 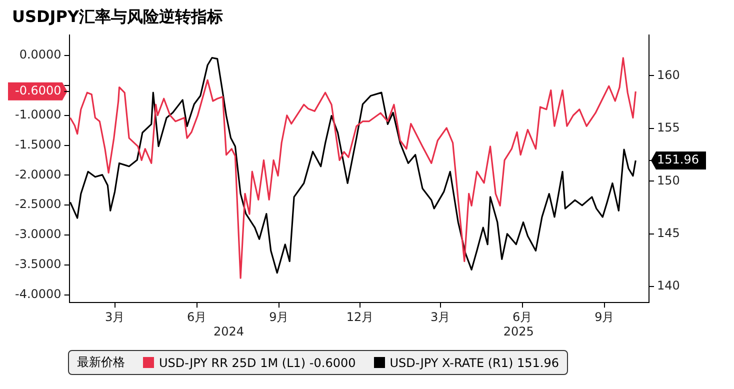 What do you see at coordinates (38, 204) in the screenshot?
I see `y-tick-label: -2.5000` at bounding box center [38, 204].